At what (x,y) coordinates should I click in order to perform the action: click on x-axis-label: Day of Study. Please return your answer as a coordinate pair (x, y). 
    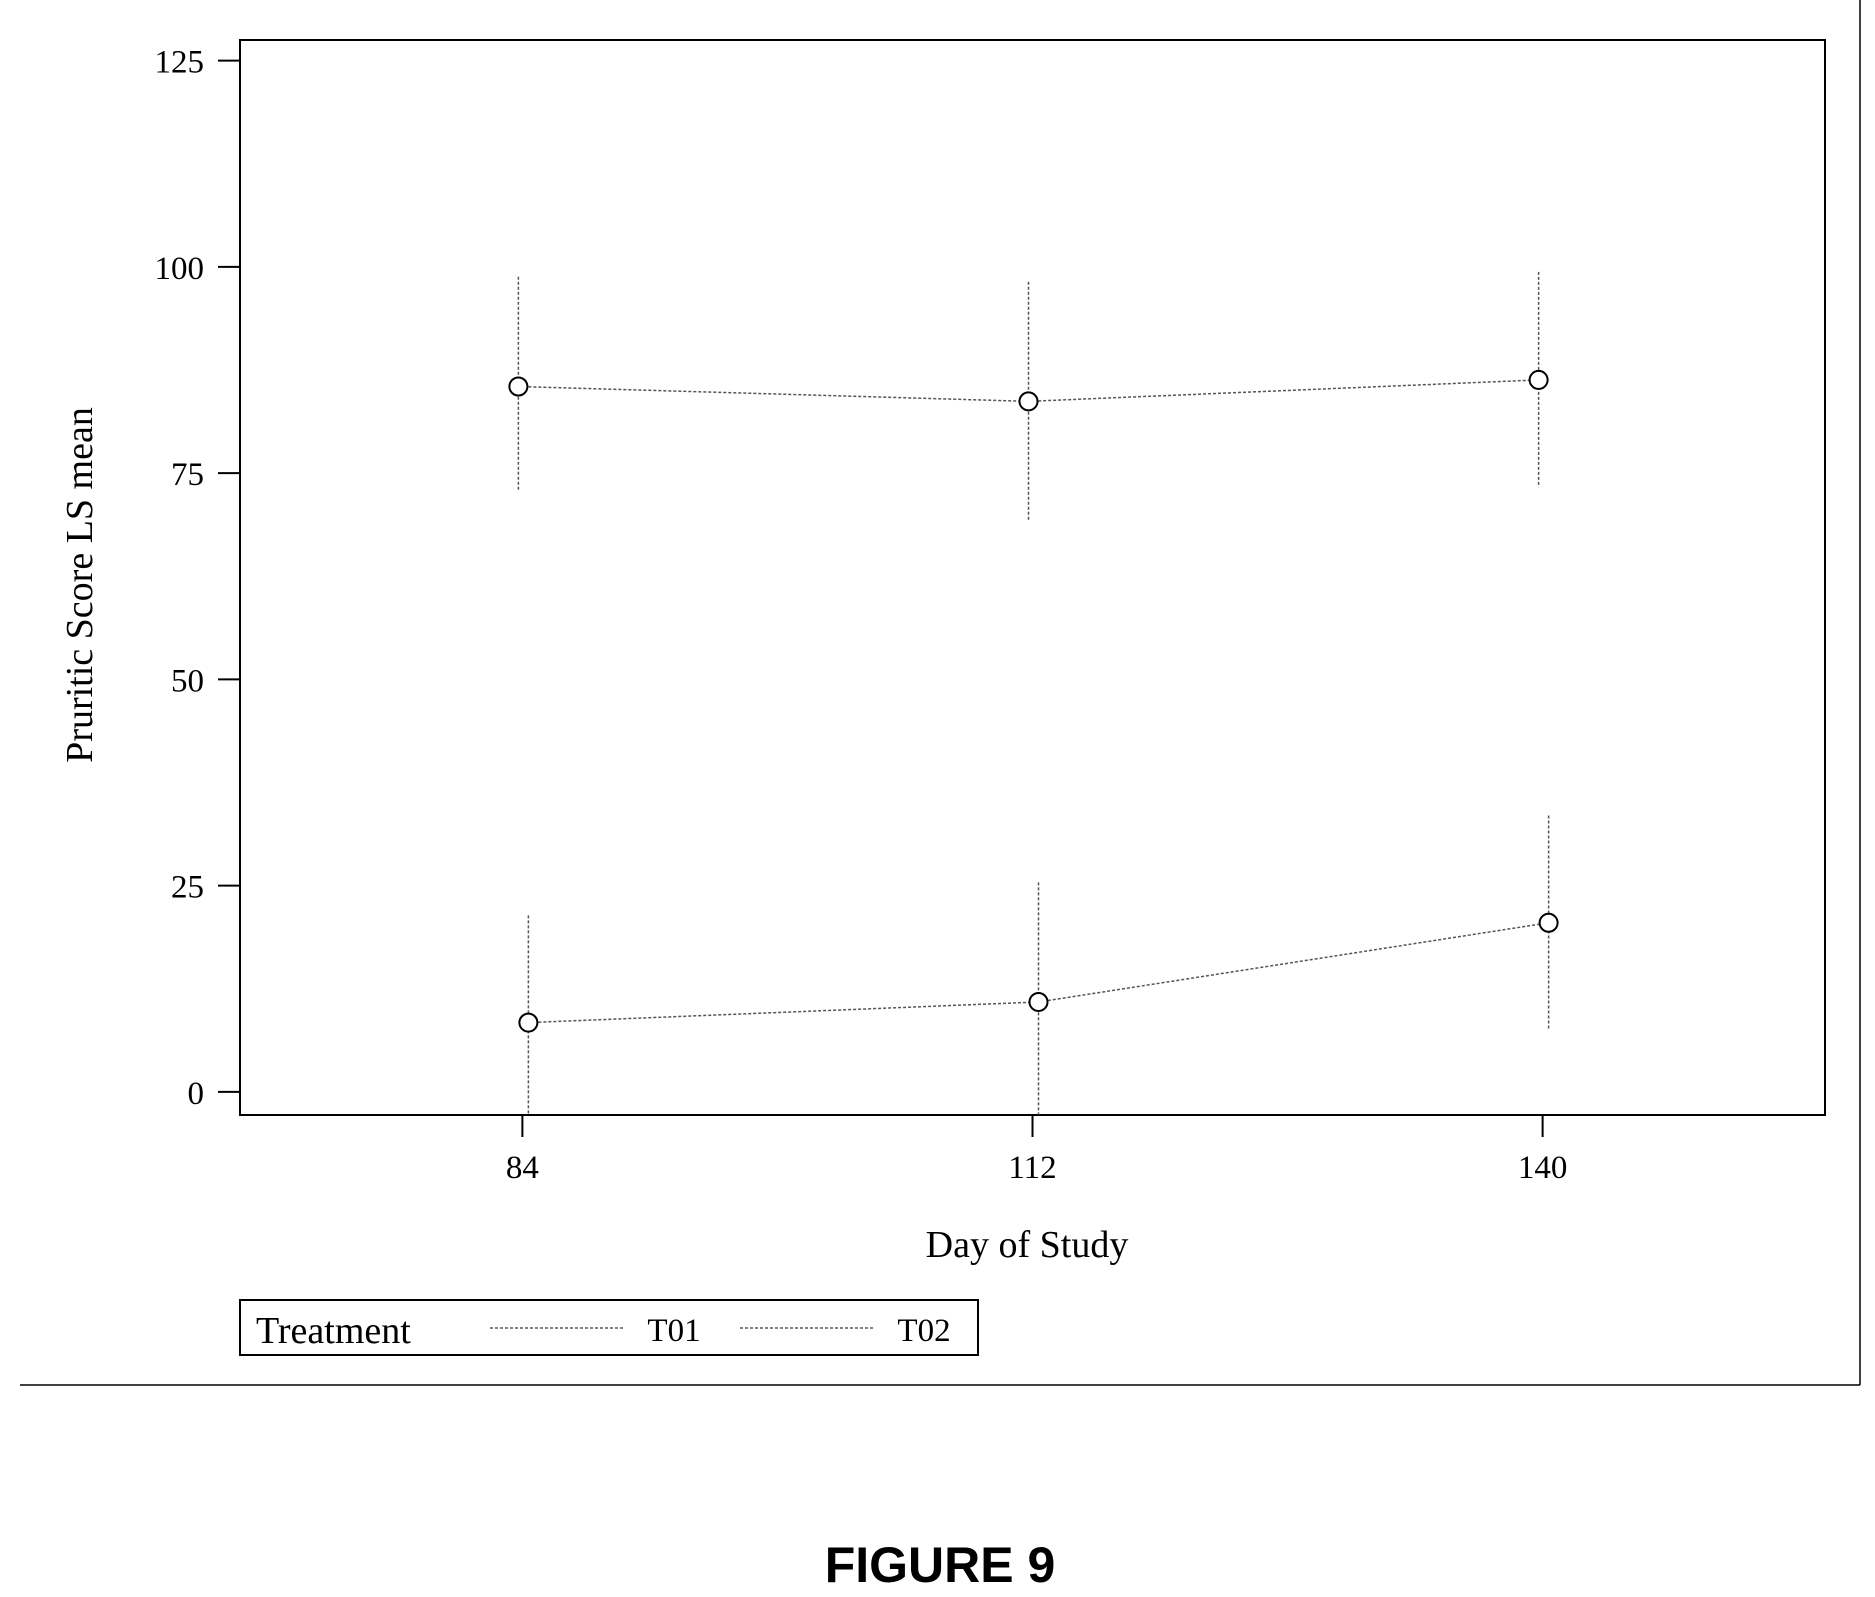
    Looking at the image, I should click on (1027, 1245).